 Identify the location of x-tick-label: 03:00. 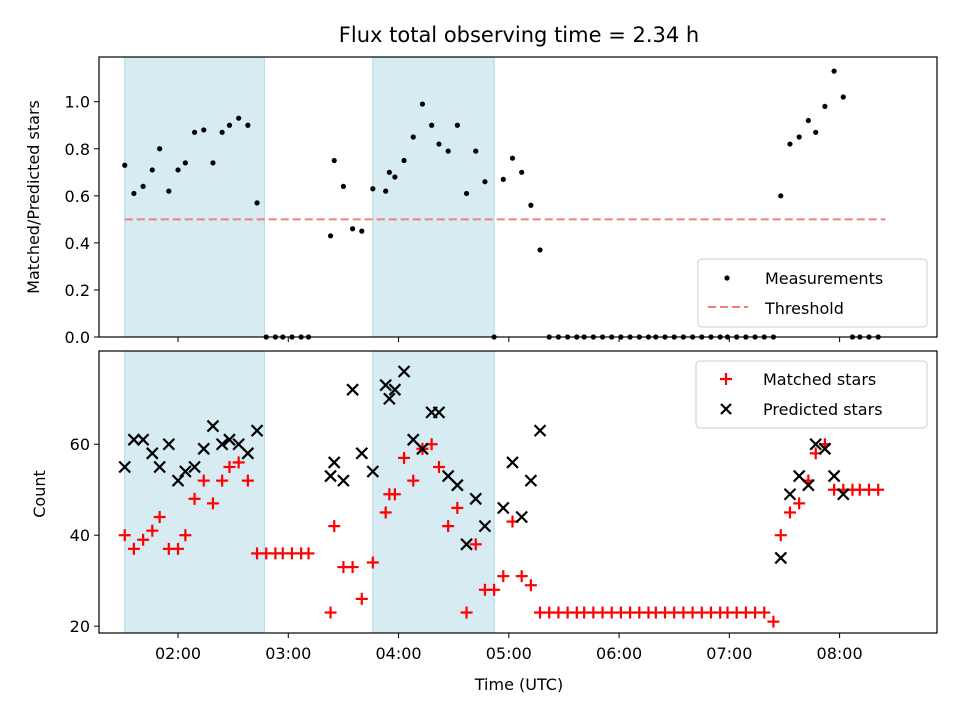
(288, 653).